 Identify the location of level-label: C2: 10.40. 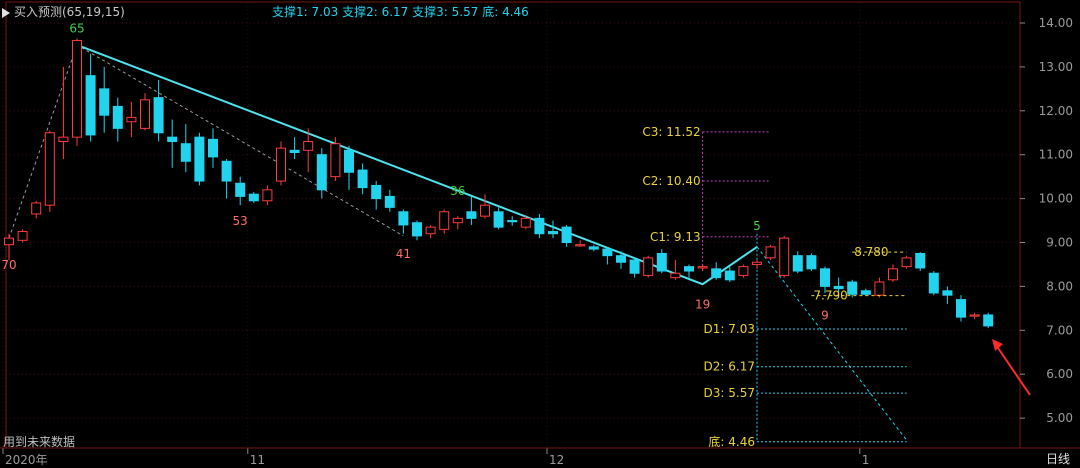
(671, 181).